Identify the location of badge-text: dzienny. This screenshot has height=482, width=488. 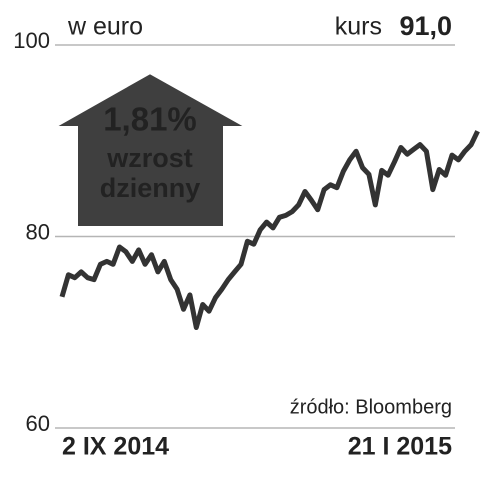
(150, 188).